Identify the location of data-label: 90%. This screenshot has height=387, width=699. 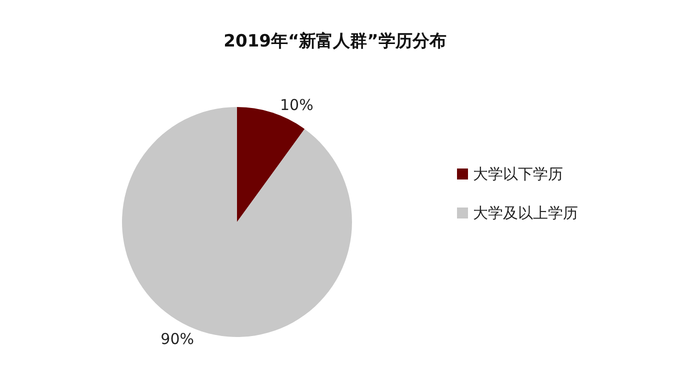
(177, 339).